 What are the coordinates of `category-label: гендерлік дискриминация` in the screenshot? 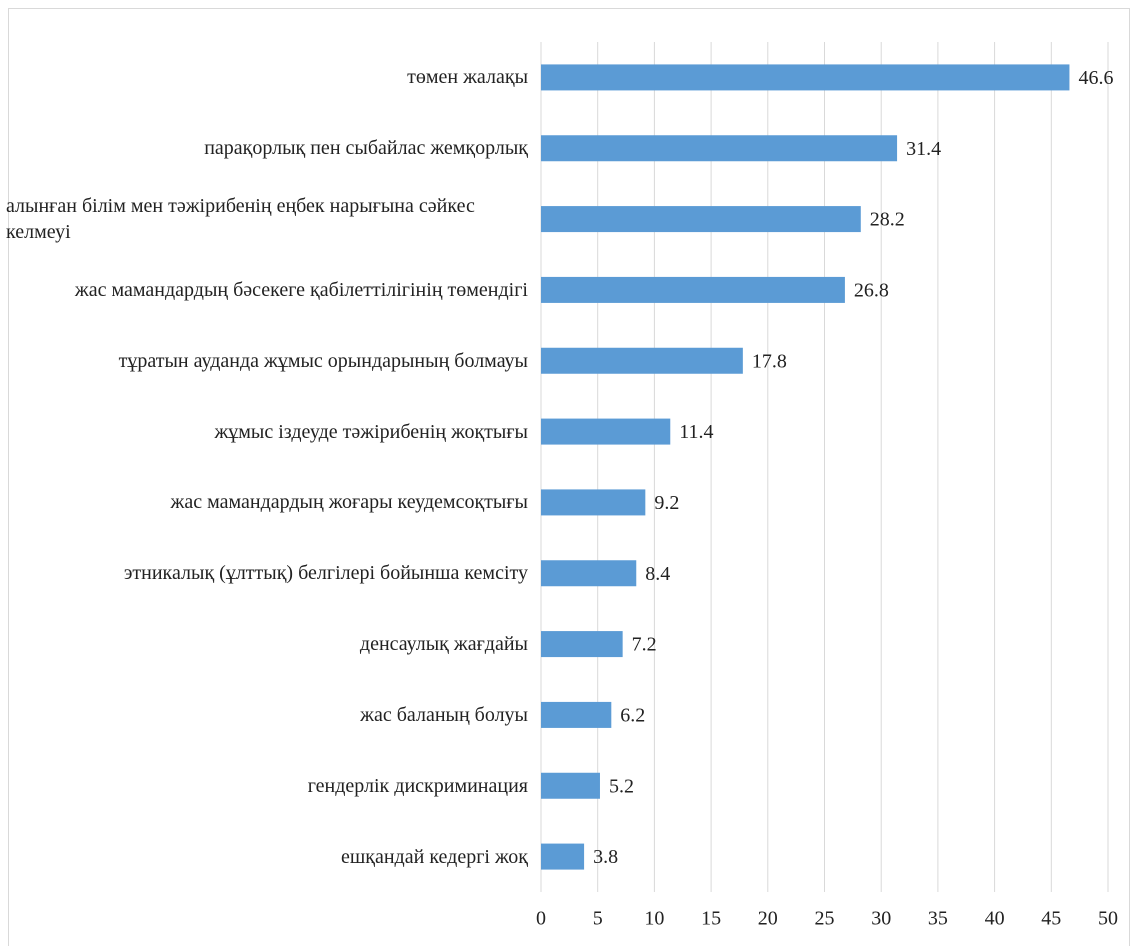 It's located at (417, 785).